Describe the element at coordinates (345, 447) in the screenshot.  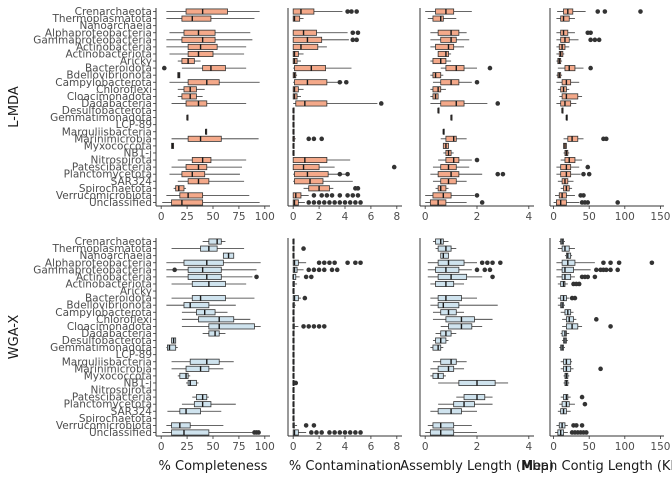
I see `x-tick-label: 4` at that location.